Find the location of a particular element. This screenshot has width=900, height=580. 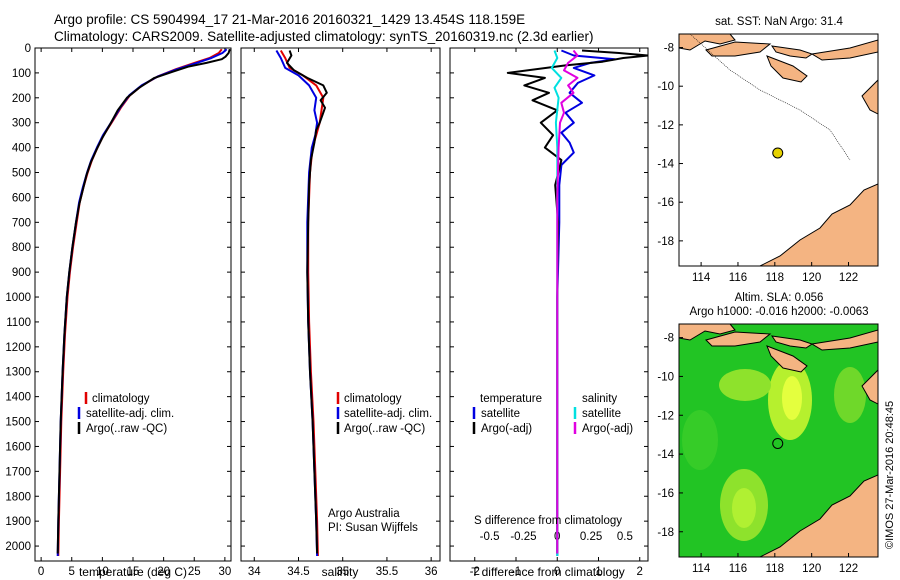

salinity-annotation-org: Argo Australia is located at coordinates (364, 514).